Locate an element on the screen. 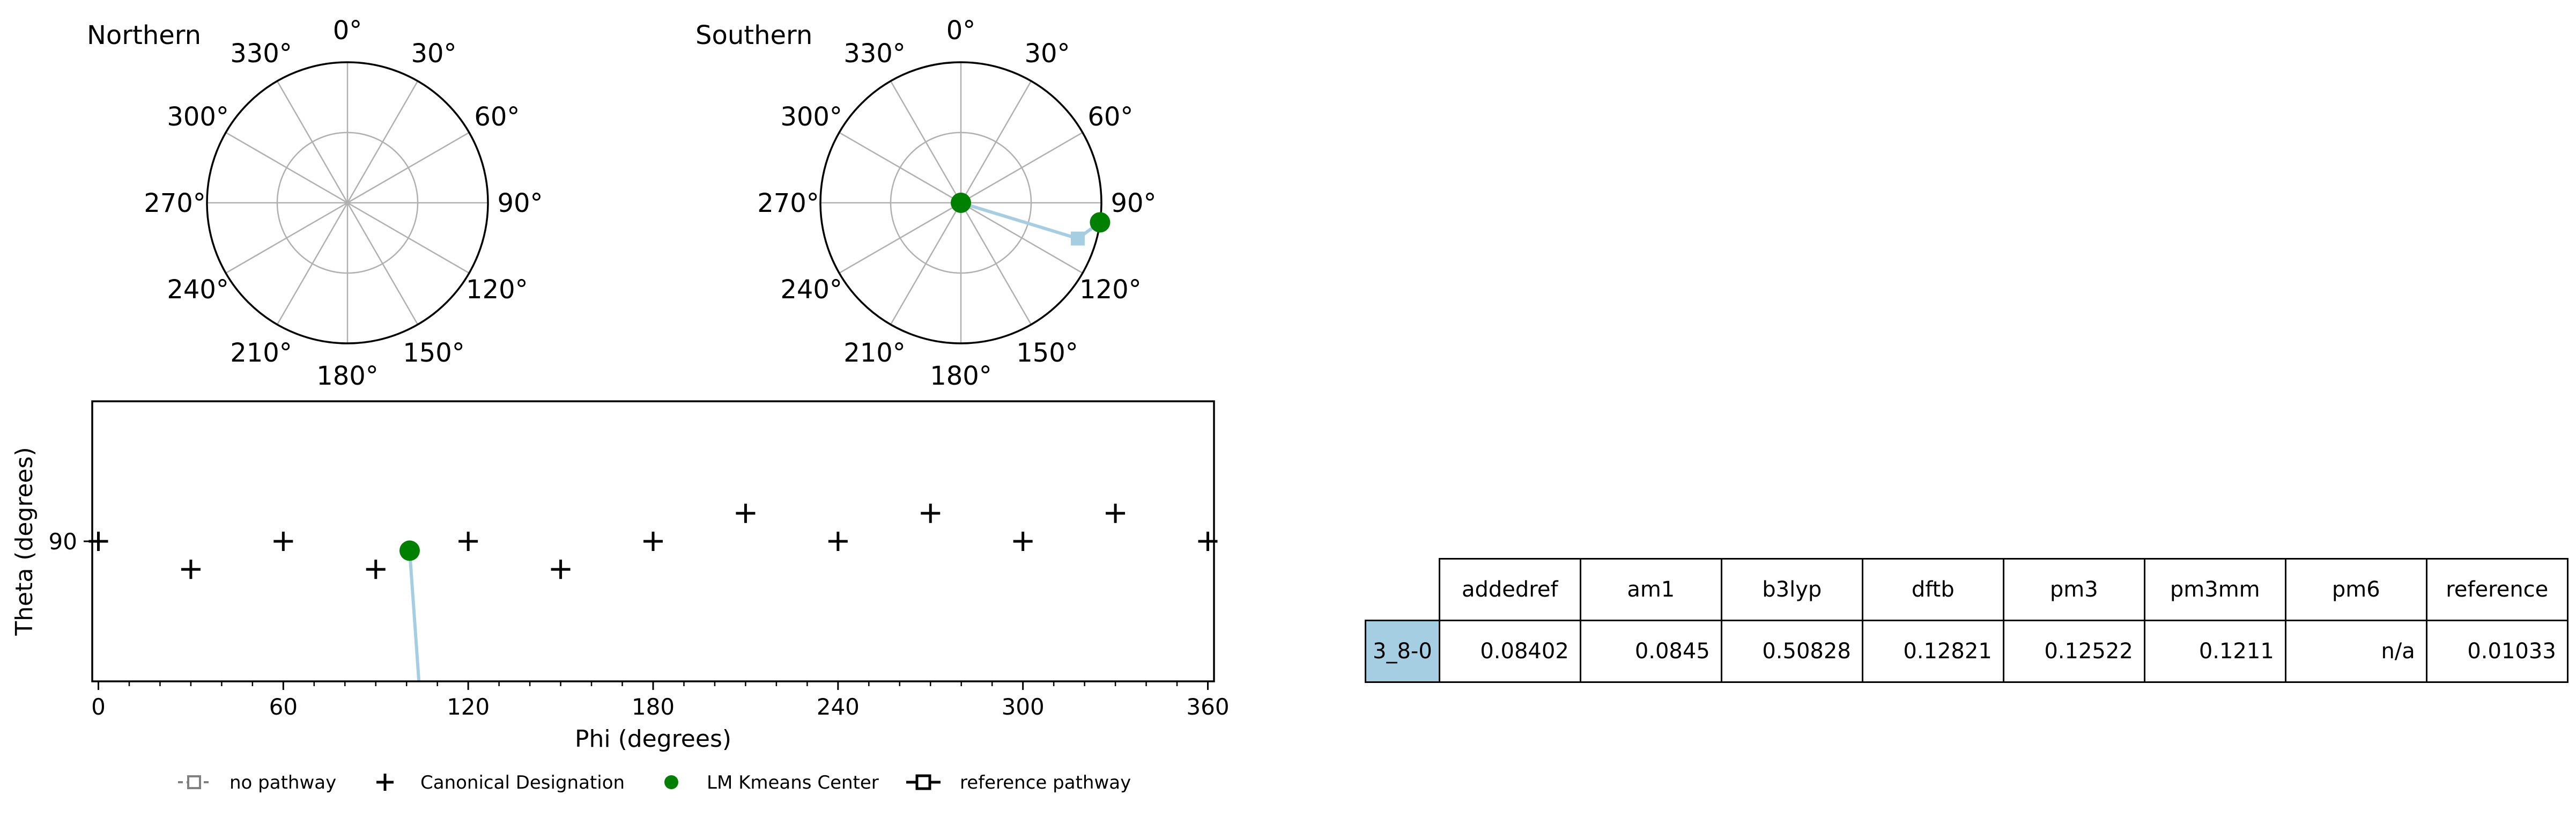 The height and width of the screenshot is (816, 2576). x-tick-label: 180 is located at coordinates (653, 707).